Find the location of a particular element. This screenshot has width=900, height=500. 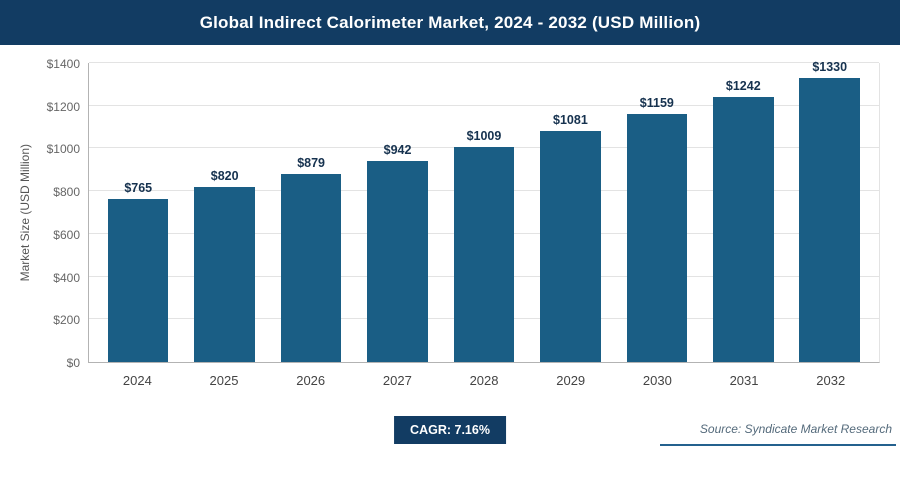

x-axis-label: 2028 is located at coordinates (484, 380).